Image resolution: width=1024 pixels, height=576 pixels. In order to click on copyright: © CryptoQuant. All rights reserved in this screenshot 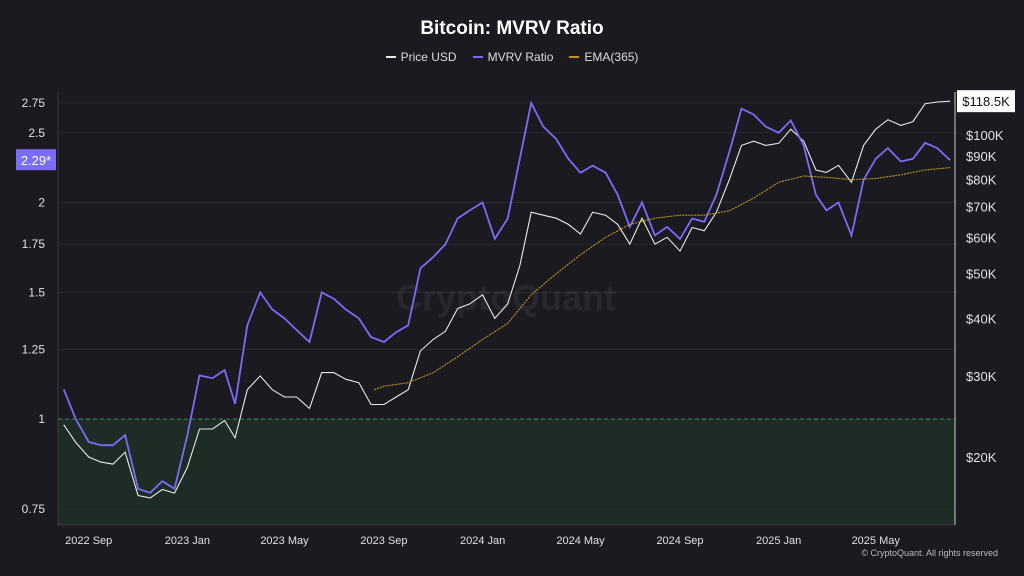, I will do `click(929, 553)`.